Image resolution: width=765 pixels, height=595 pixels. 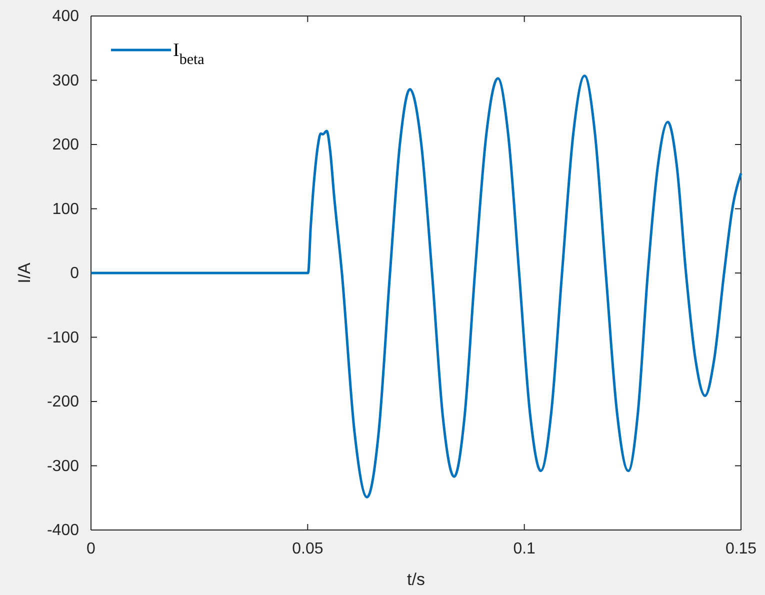 What do you see at coordinates (63, 531) in the screenshot?
I see `y-tick-label: -400` at bounding box center [63, 531].